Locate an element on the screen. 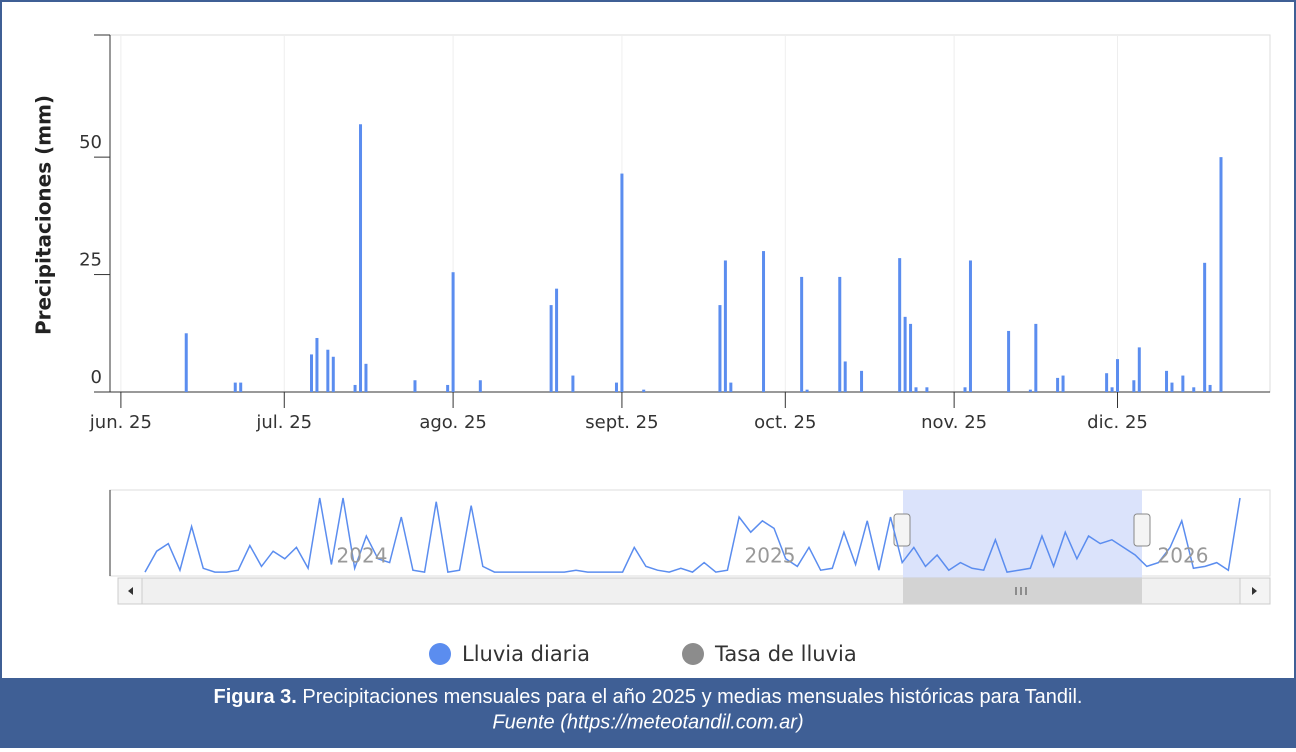 The width and height of the screenshot is (1296, 752). caption-source: Fuente (https://meteotandil.com.ar) is located at coordinates (647, 722).